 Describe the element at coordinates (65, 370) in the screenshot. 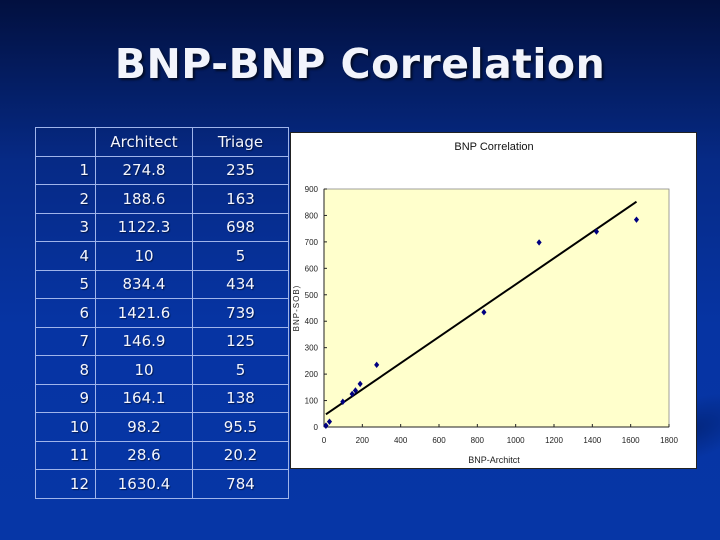

I see `row-index: 8` at that location.